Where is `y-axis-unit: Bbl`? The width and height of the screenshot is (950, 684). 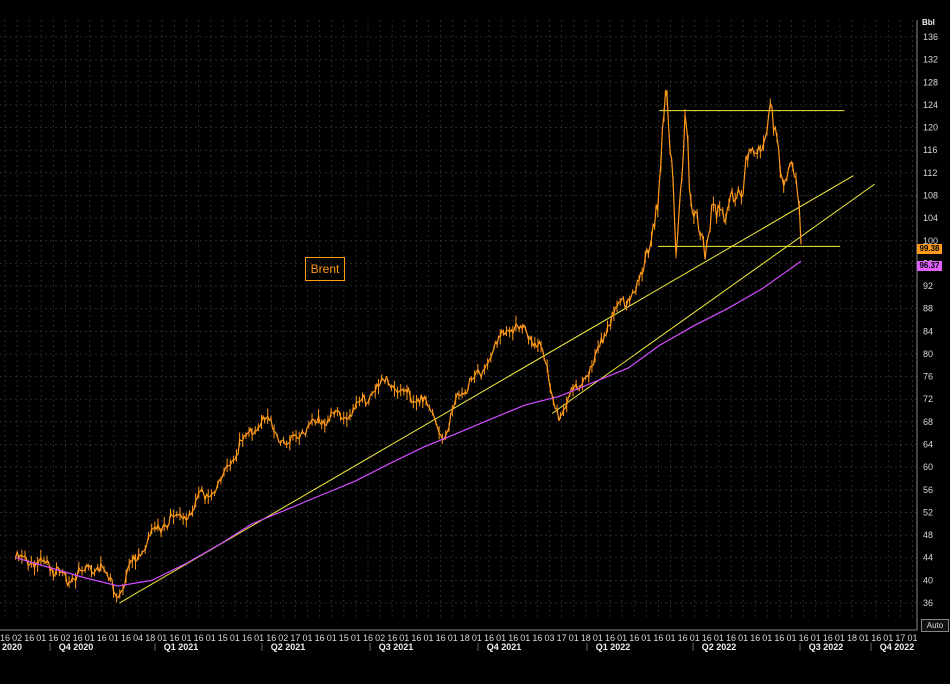 y-axis-unit: Bbl is located at coordinates (928, 22).